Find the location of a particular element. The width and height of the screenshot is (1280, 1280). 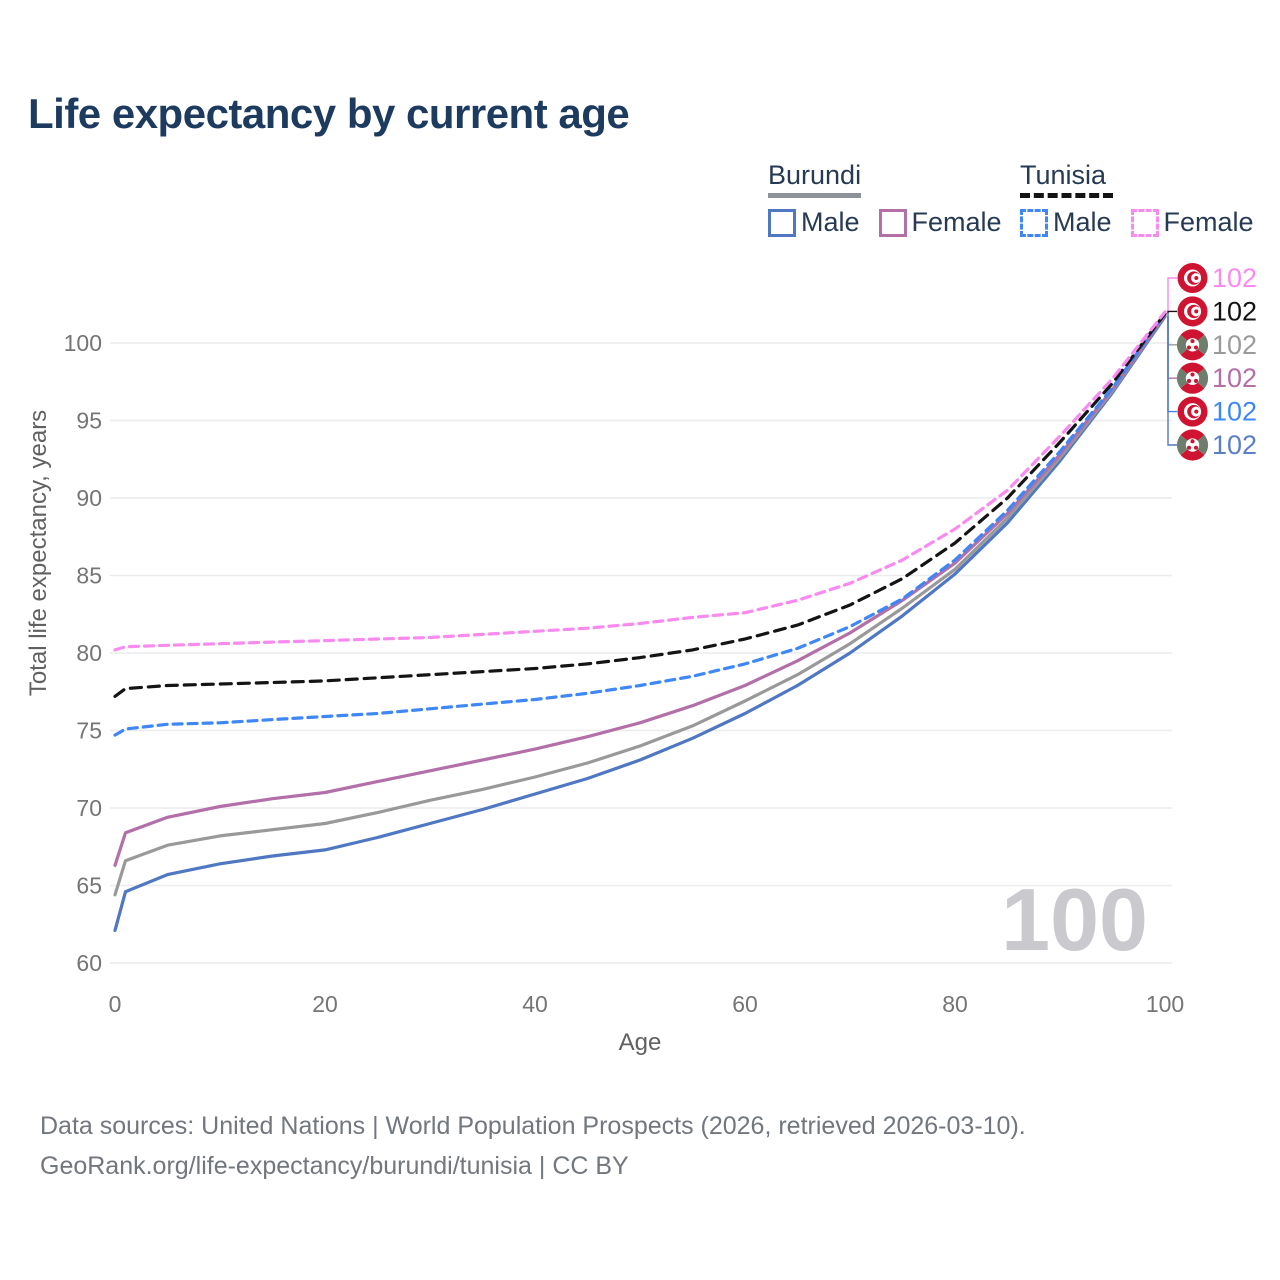

y-tick-90: 90 is located at coordinates (89, 498).